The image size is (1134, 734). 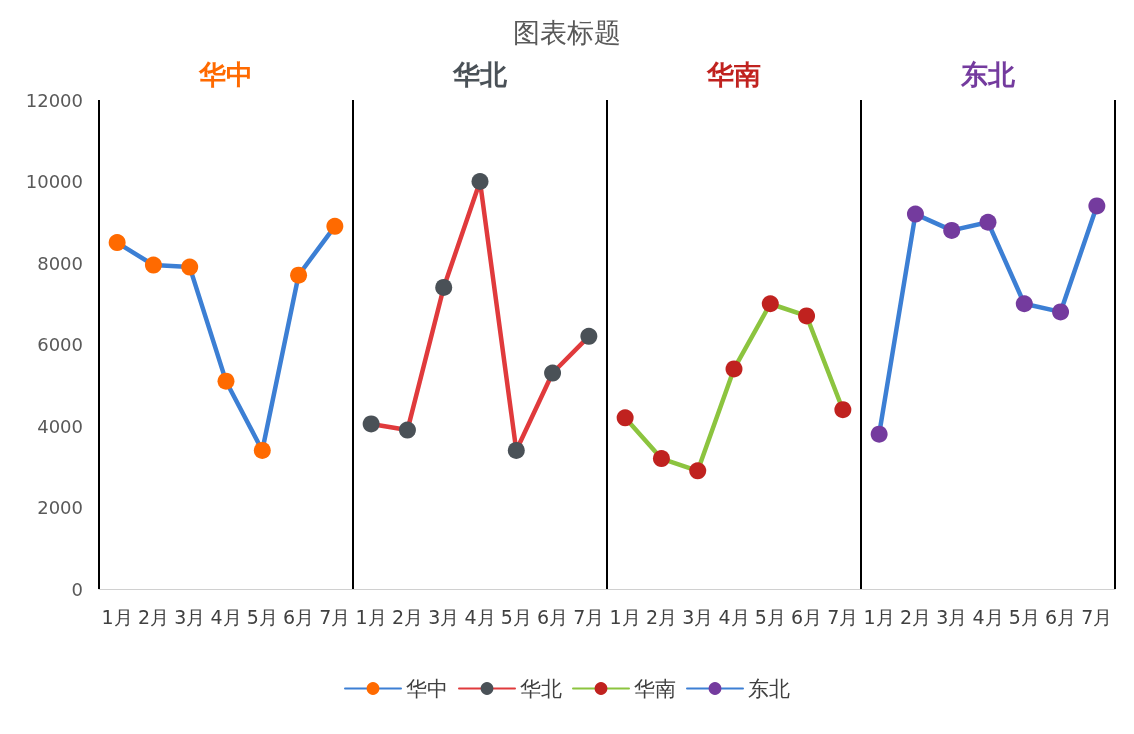 I want to click on y-tick-label: 2000, so click(x=60, y=507).